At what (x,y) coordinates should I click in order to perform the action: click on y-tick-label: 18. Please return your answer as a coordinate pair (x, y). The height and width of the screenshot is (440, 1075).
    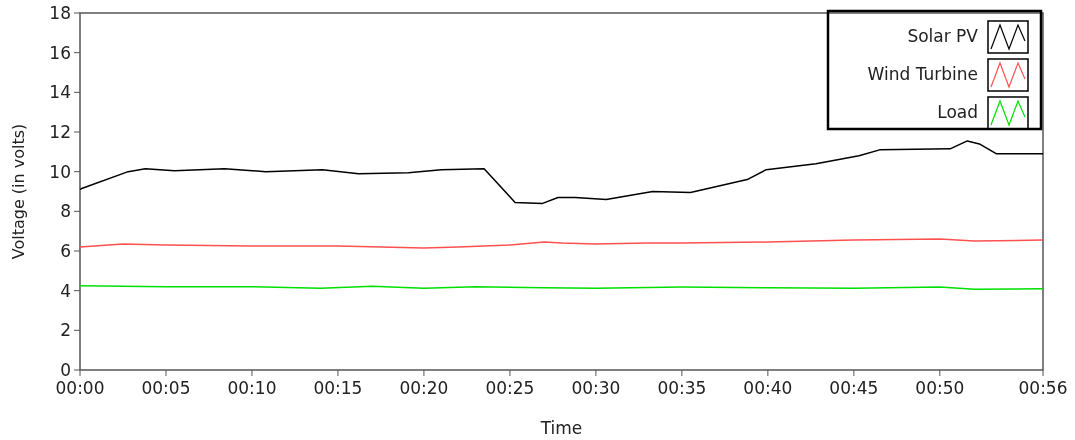
    Looking at the image, I should click on (60, 12).